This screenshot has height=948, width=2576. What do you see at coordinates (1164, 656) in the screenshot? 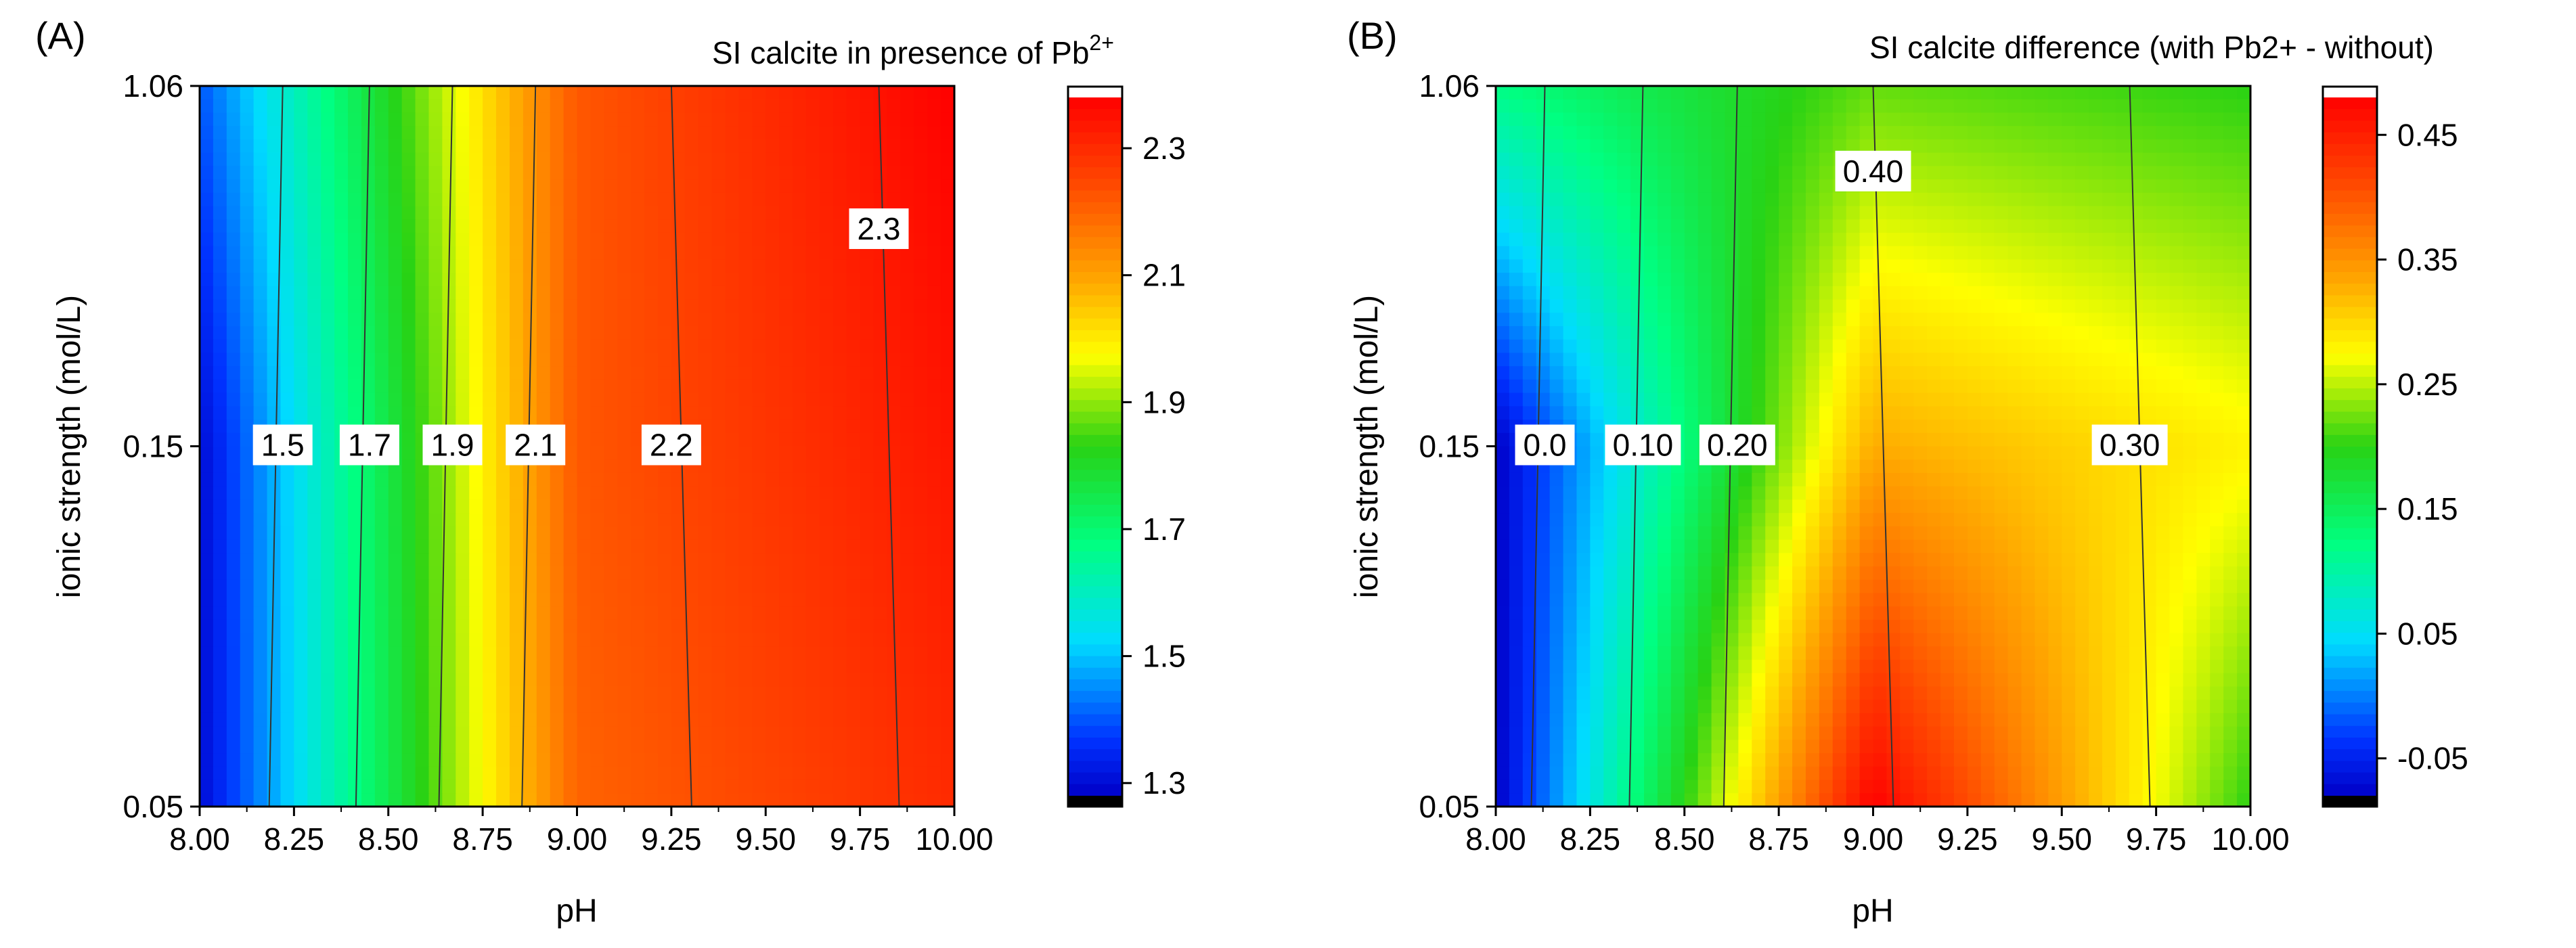
I see `colorbar-tick-label: 1.5` at bounding box center [1164, 656].